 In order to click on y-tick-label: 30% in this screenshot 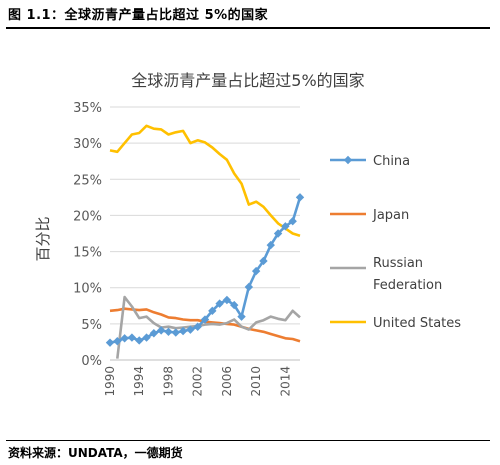, I will do `click(87, 144)`.